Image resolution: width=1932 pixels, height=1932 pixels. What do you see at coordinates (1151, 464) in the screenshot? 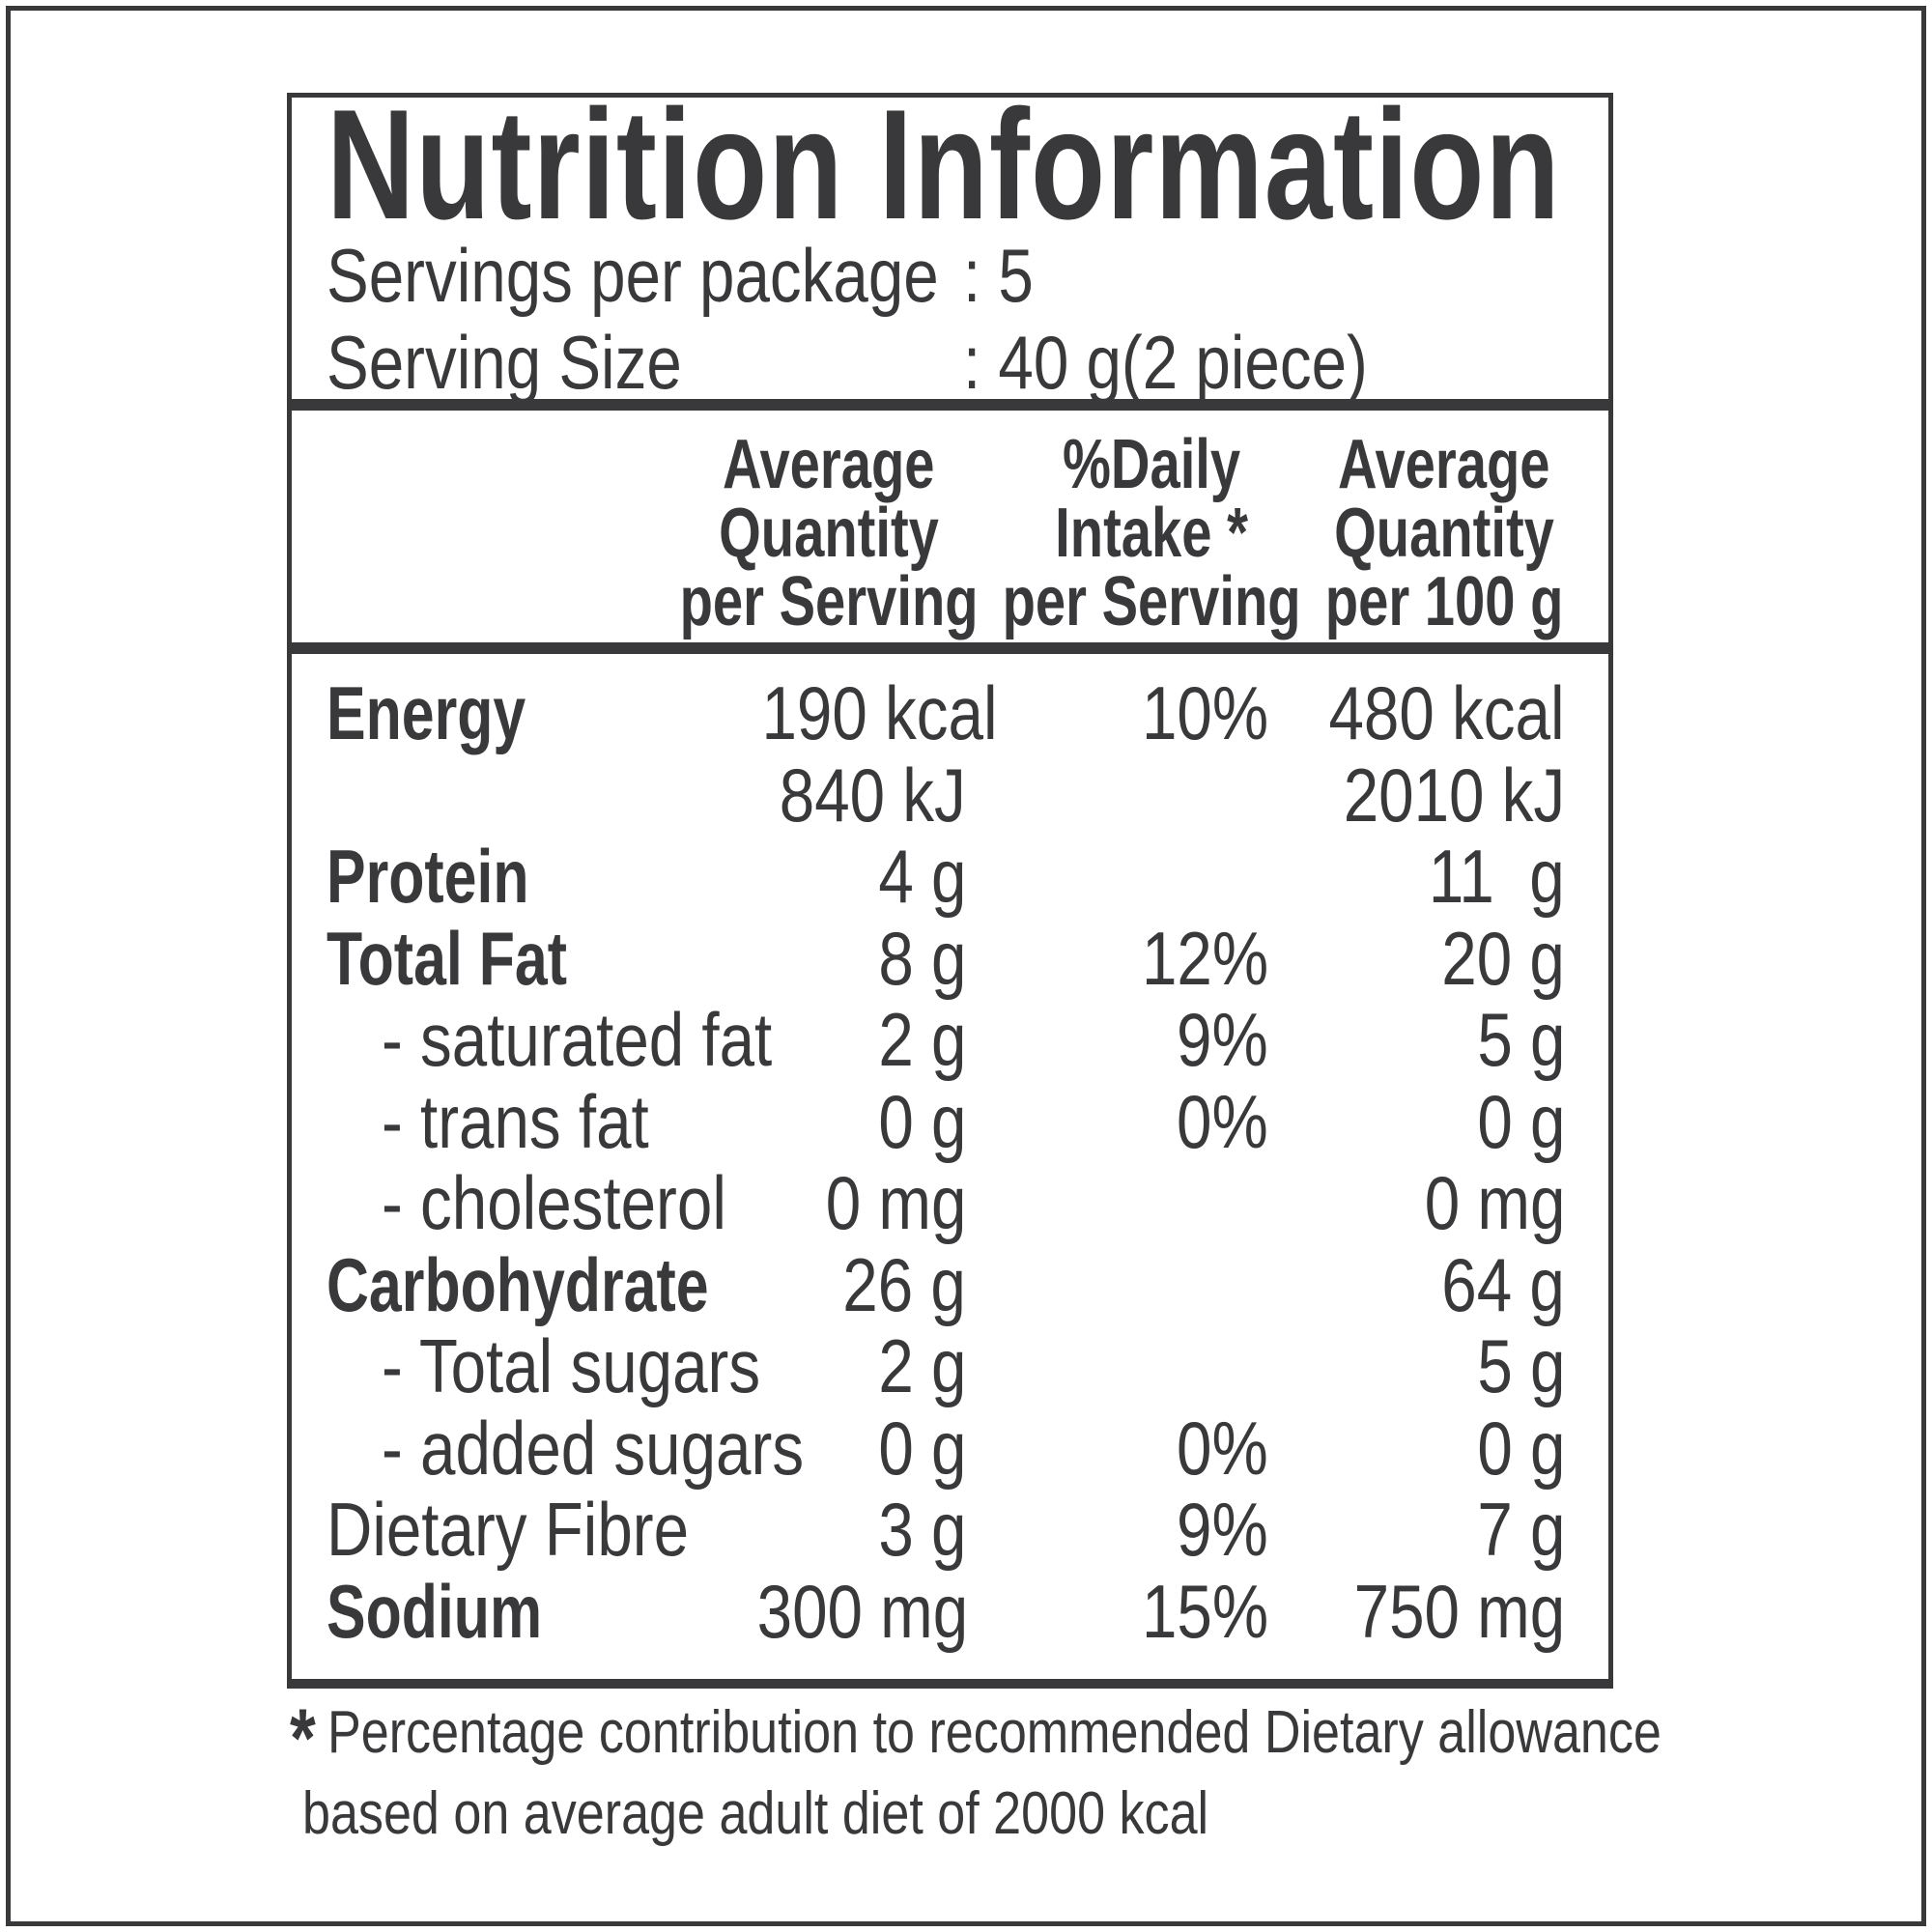
I see `header-line: %Daily` at bounding box center [1151, 464].